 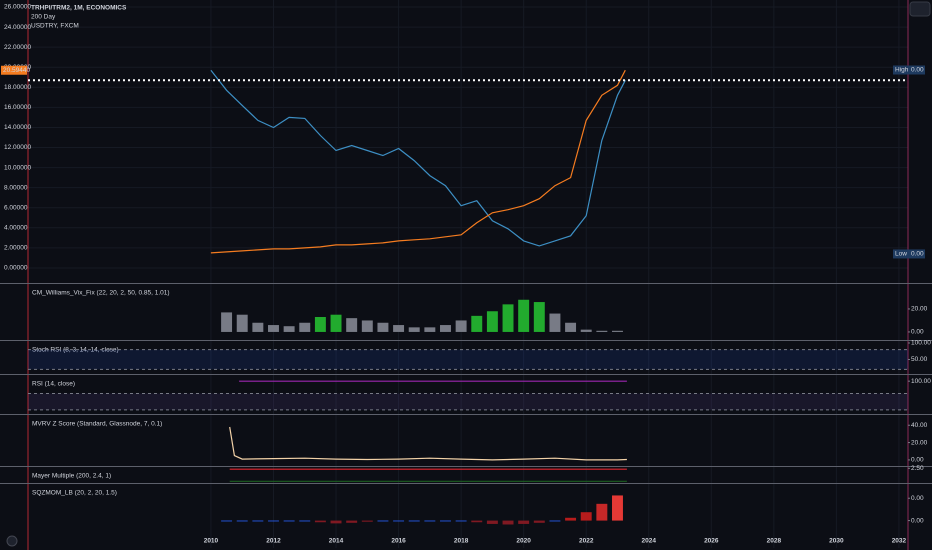 I want to click on x-tick-label: 2014, so click(x=336, y=541).